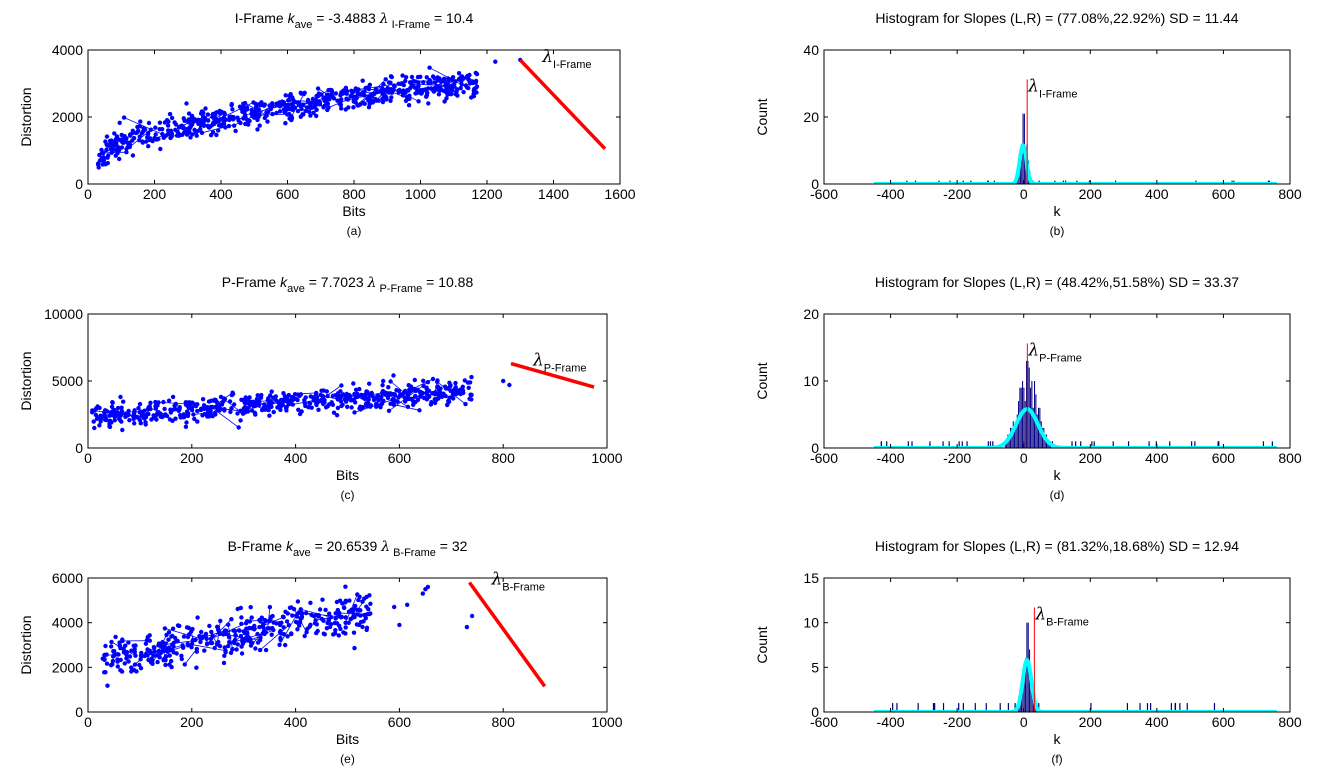 The height and width of the screenshot is (775, 1320). I want to click on x-tick-label: 1400, so click(553, 194).